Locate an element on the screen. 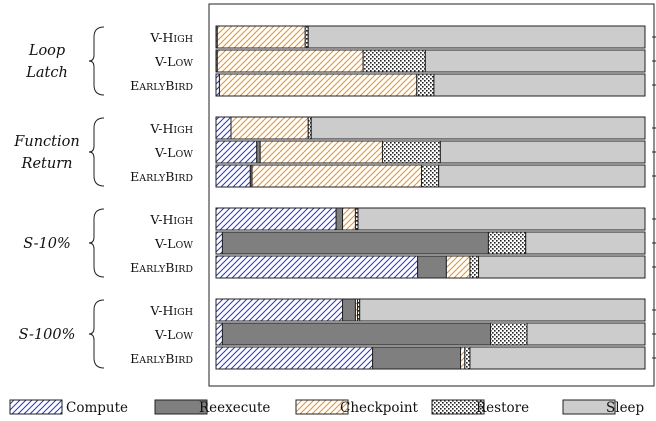 The image size is (656, 421). legend-swatch-compute is located at coordinates (36, 407).